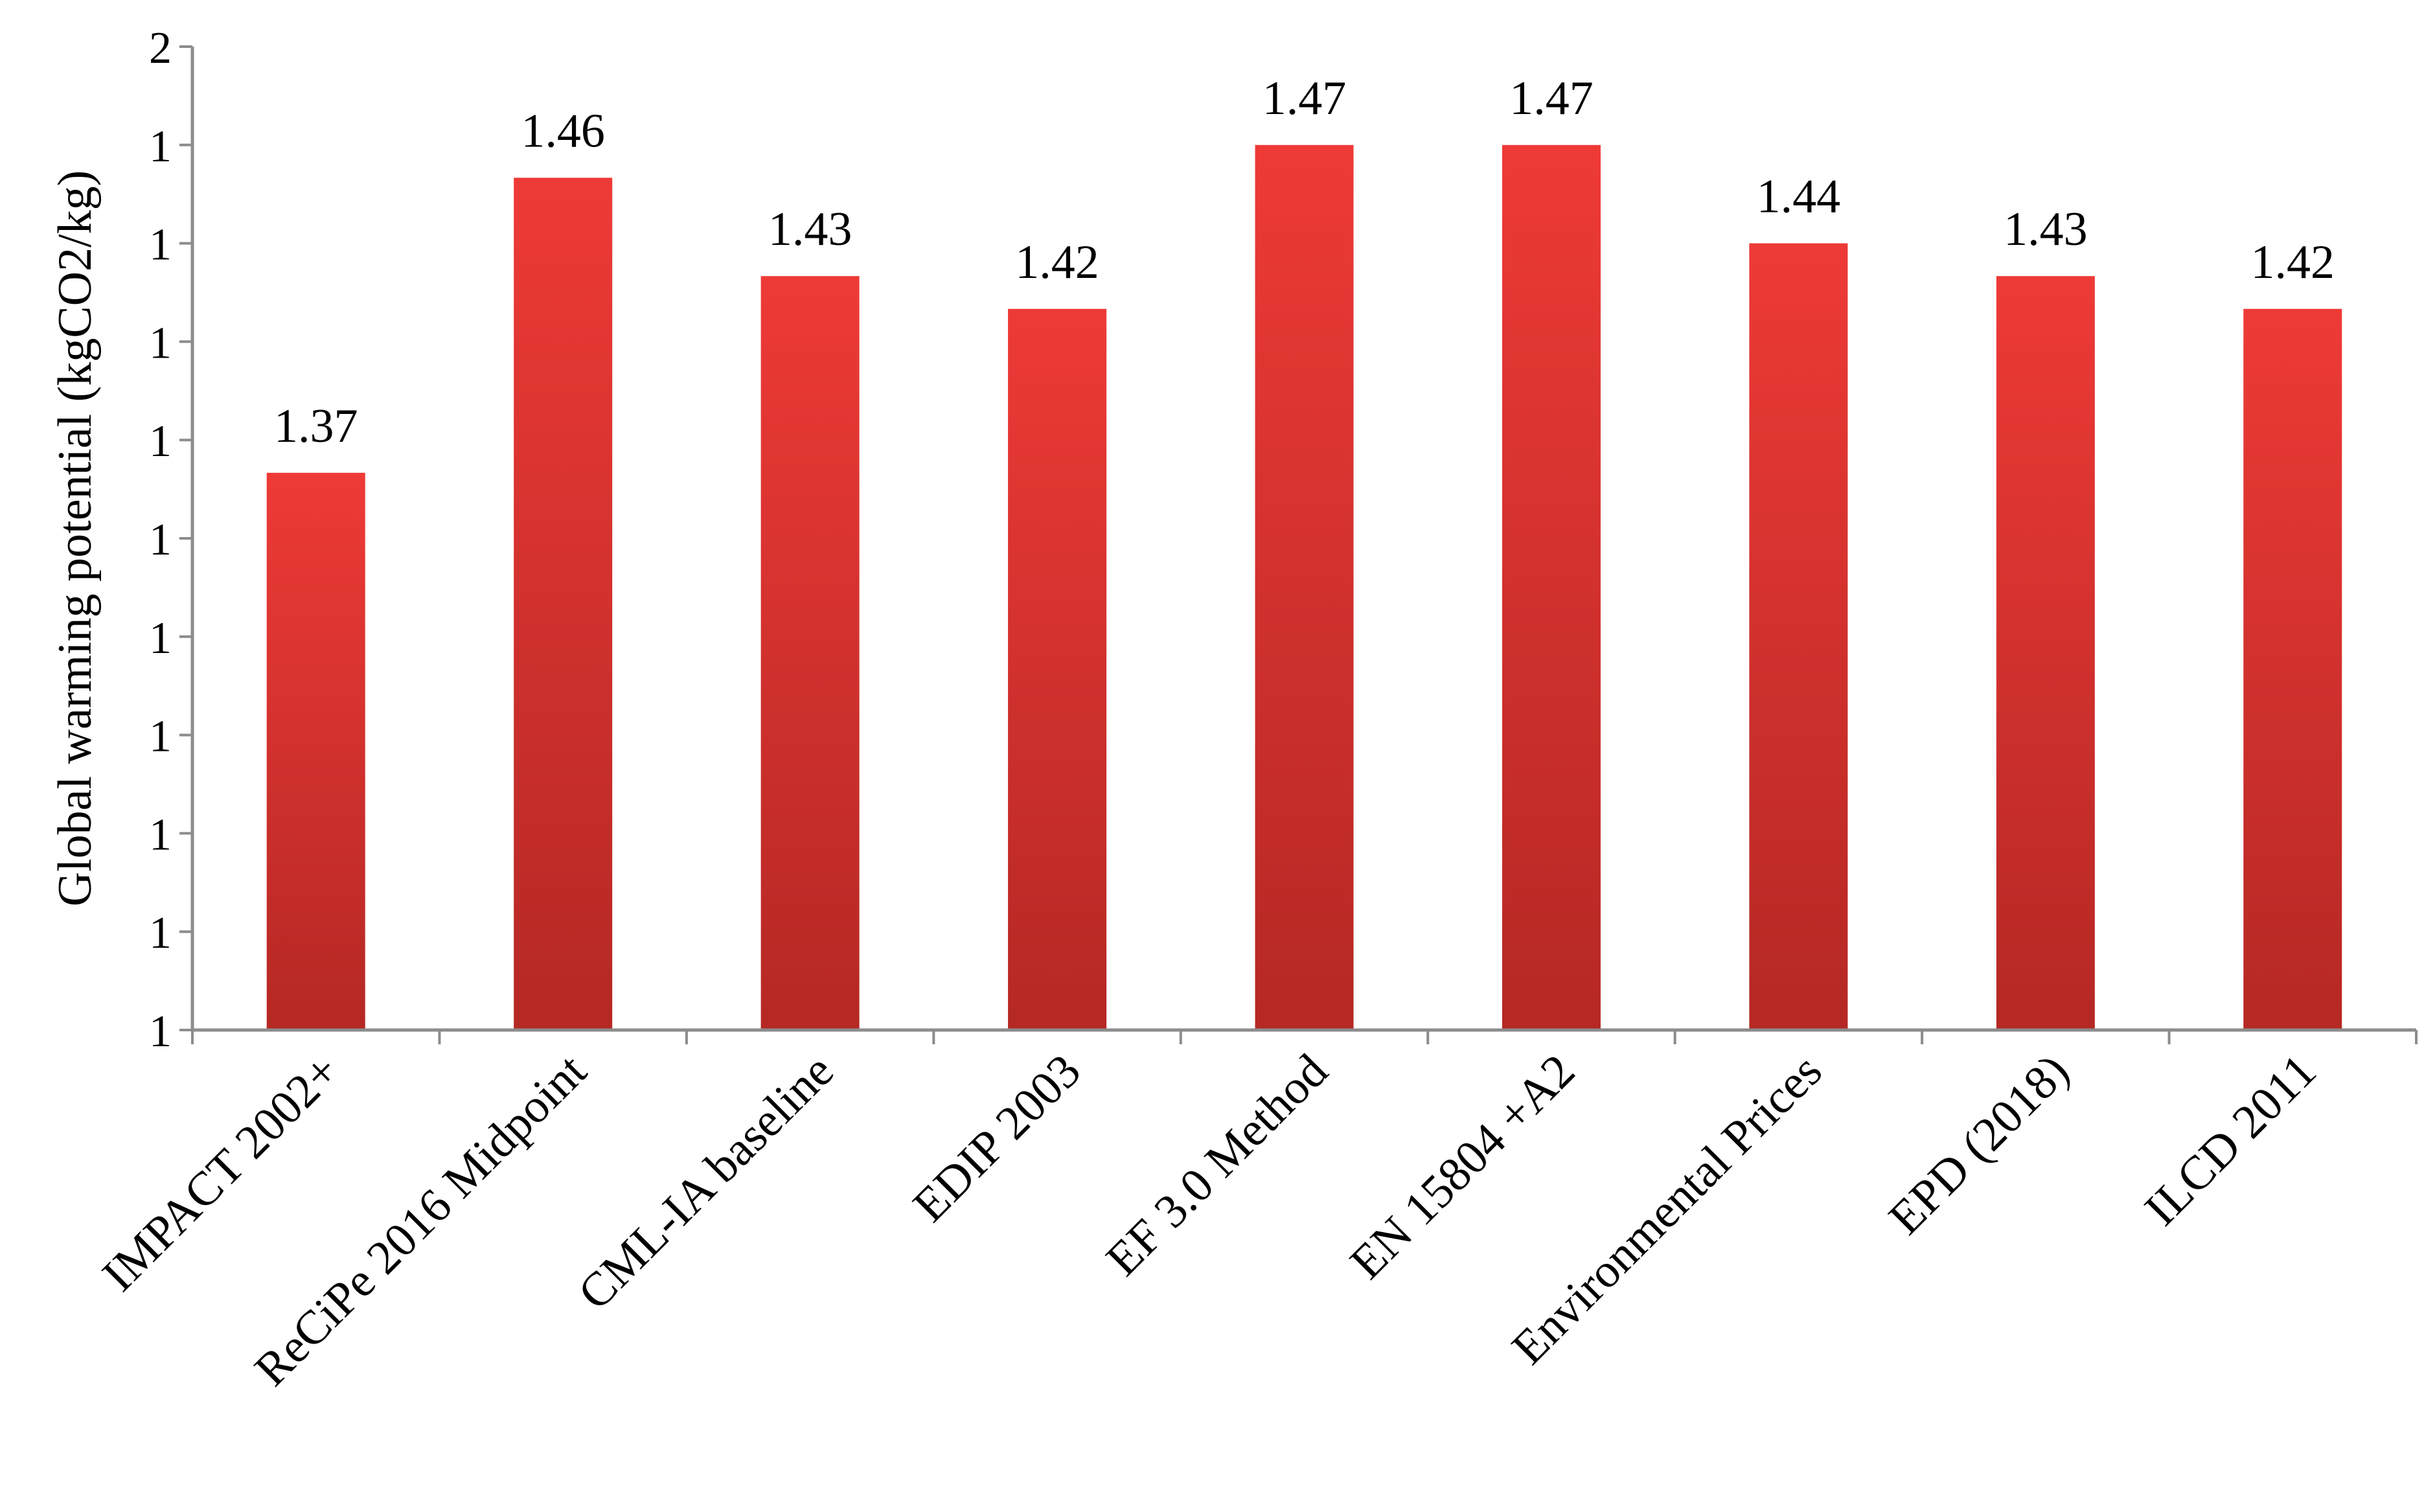 The image size is (2435, 1512). Describe the element at coordinates (2046, 229) in the screenshot. I see `data-label-8: 1.43` at that location.